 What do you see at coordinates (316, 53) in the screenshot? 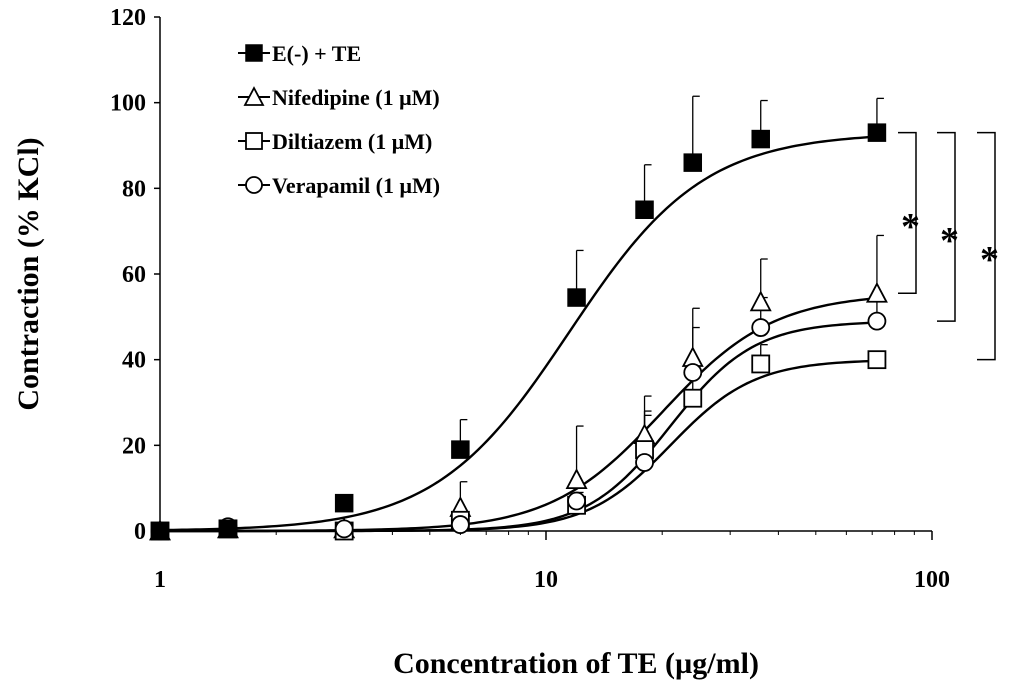
I see `legend-label: E(-) + TE` at bounding box center [316, 53].